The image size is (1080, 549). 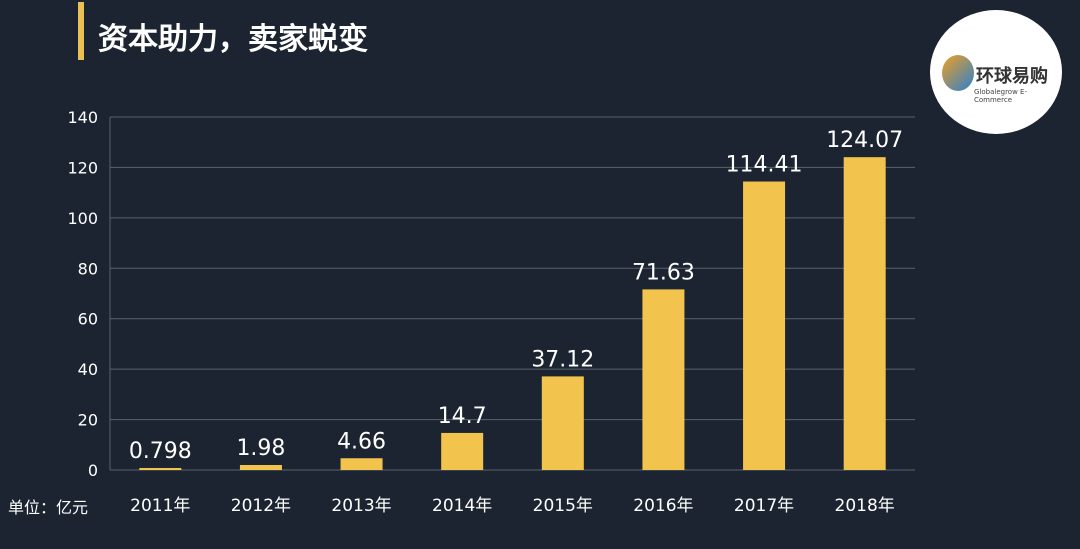 I want to click on logo-name-en: Globalegrow E-Commerce, so click(x=1000, y=96).